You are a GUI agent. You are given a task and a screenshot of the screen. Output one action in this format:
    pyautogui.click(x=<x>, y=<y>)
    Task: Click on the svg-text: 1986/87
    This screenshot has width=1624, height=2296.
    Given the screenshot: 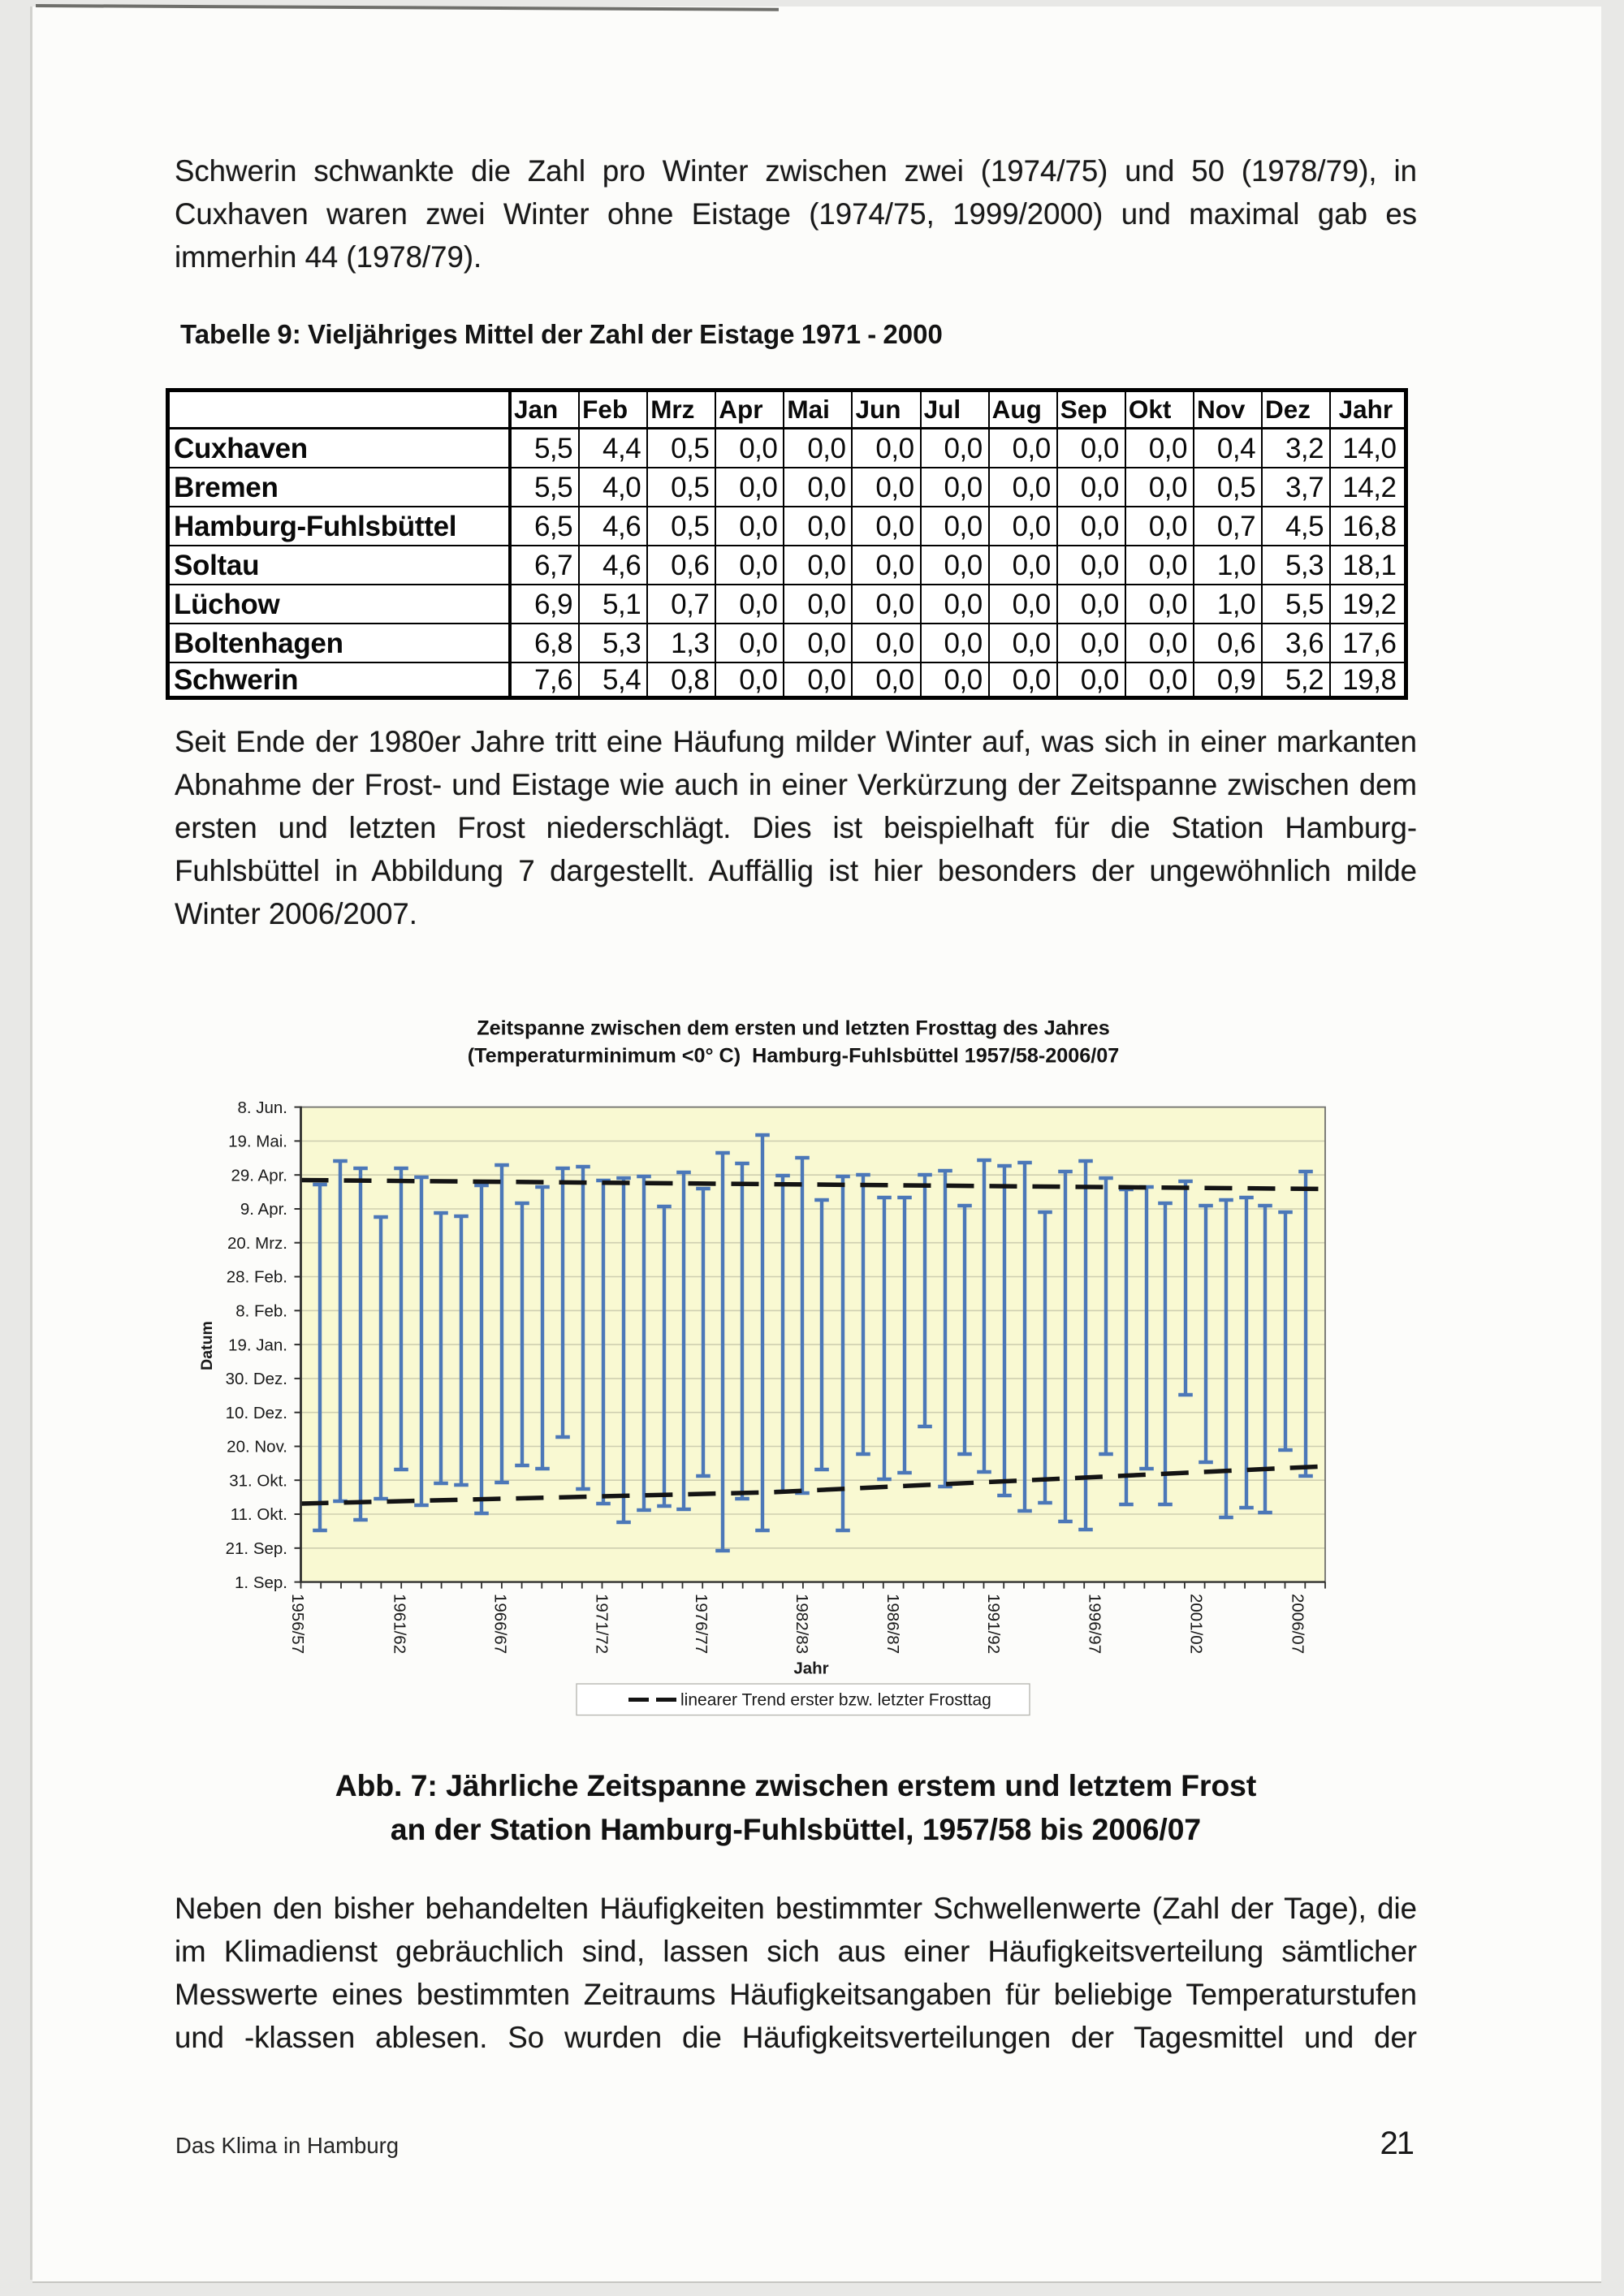 What is the action you would take?
    pyautogui.click(x=893, y=1624)
    